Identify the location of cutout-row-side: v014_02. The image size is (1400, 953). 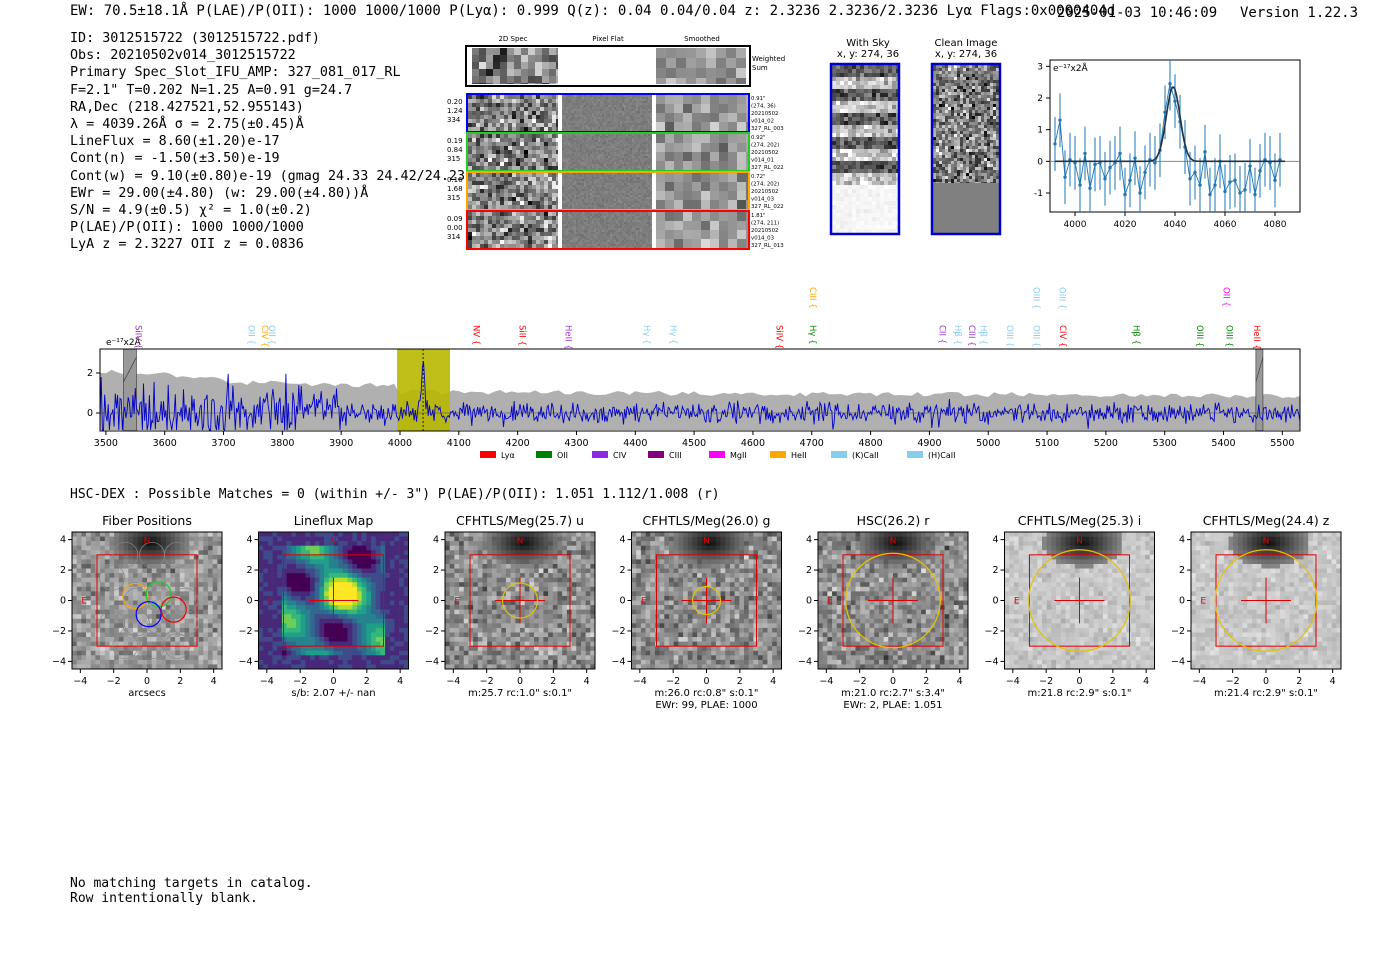
(762, 122).